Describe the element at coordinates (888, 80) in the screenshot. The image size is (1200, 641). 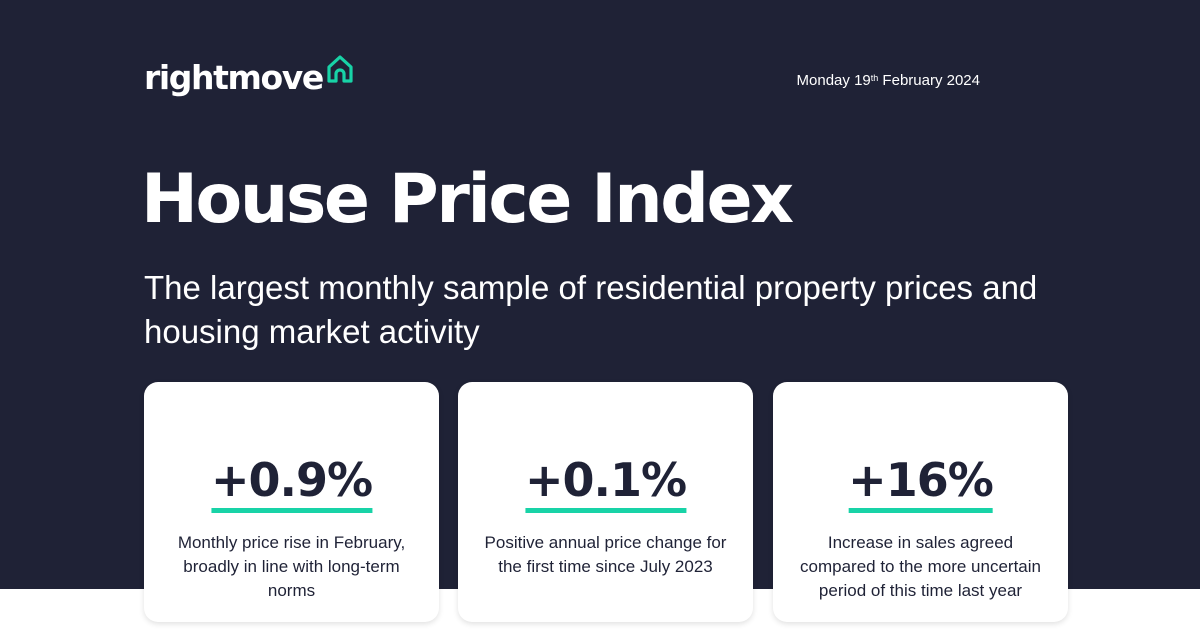
I see `publication-date: Monday 19th February 2024` at that location.